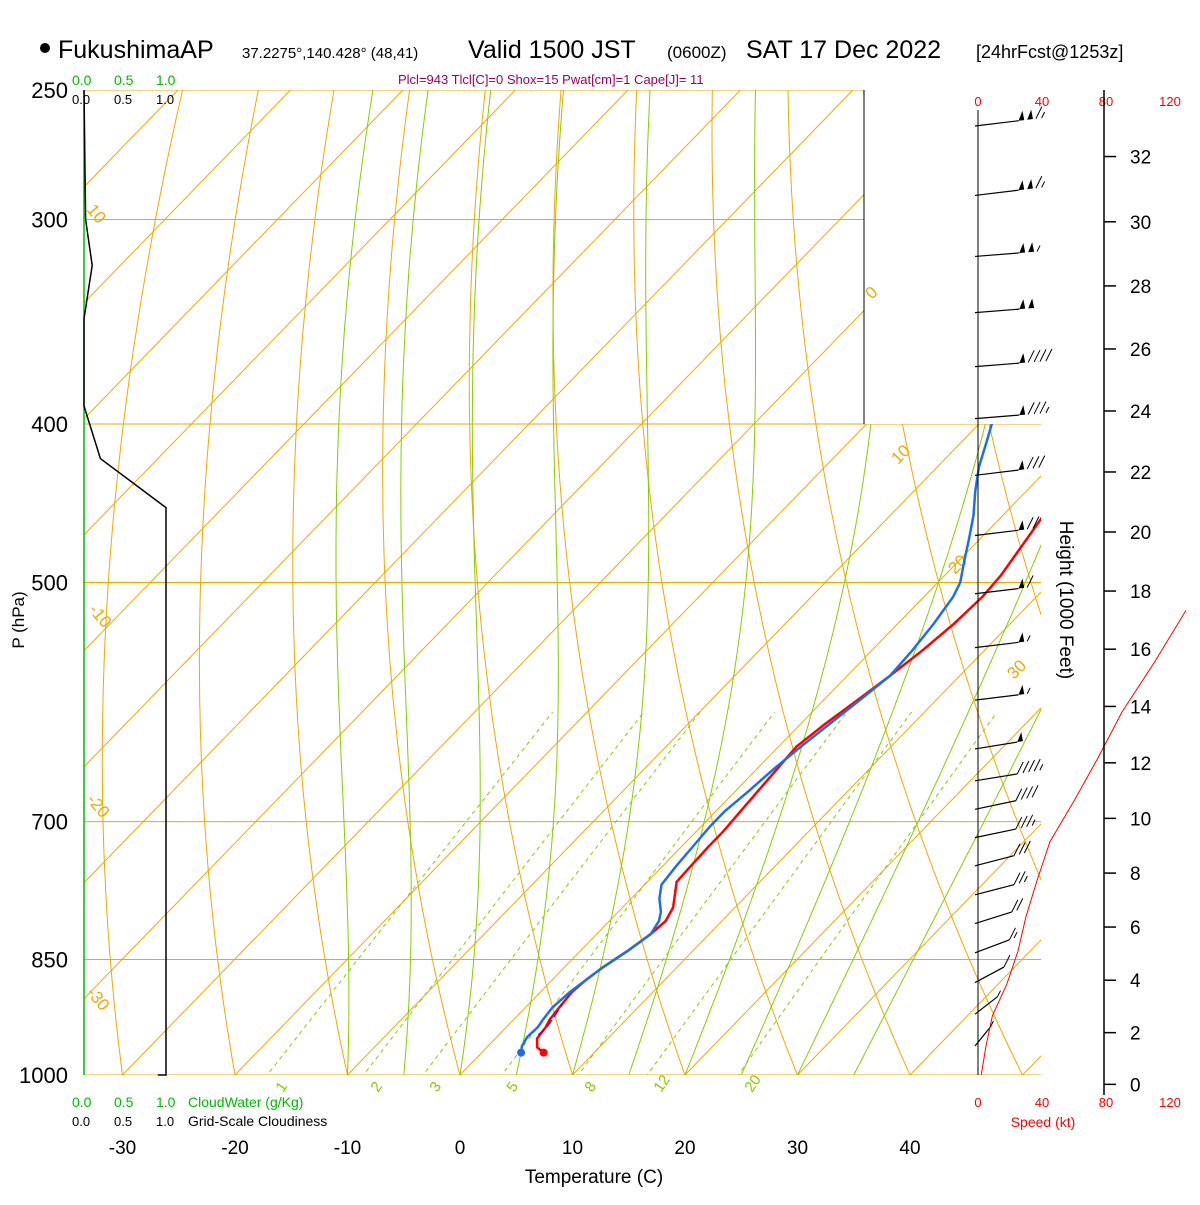  What do you see at coordinates (1083, 842) in the screenshot?
I see `wind-speed-line` at bounding box center [1083, 842].